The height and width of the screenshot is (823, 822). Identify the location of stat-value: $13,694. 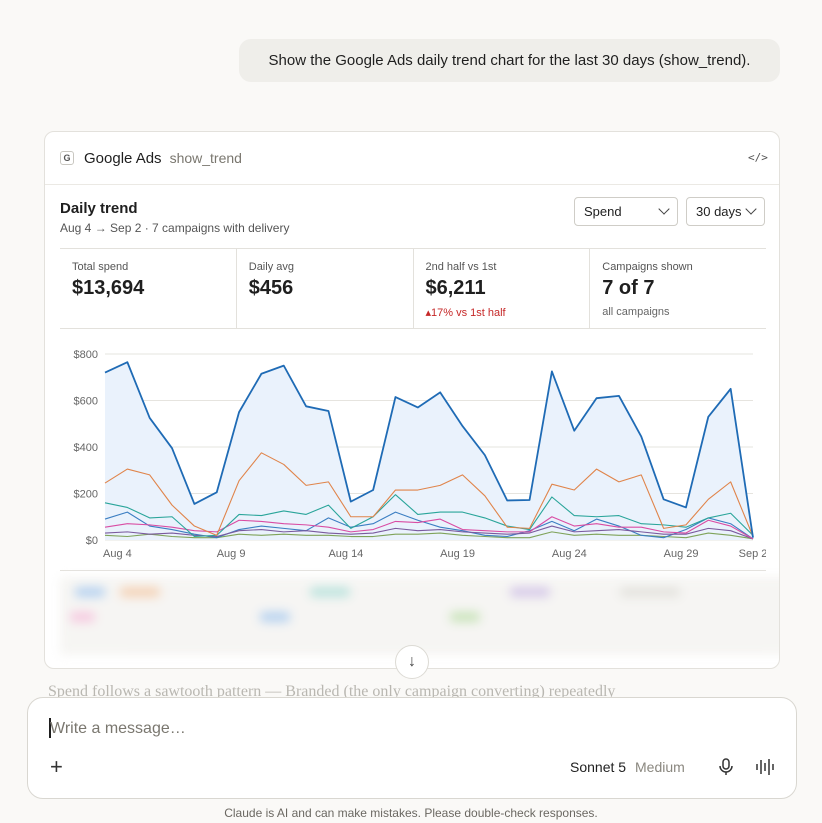
(108, 288).